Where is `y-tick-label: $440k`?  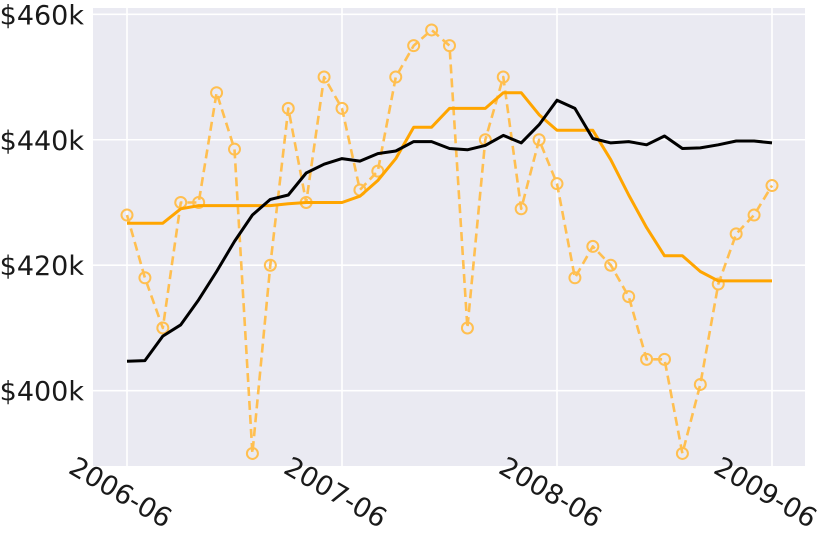
y-tick-label: $440k is located at coordinates (42, 141).